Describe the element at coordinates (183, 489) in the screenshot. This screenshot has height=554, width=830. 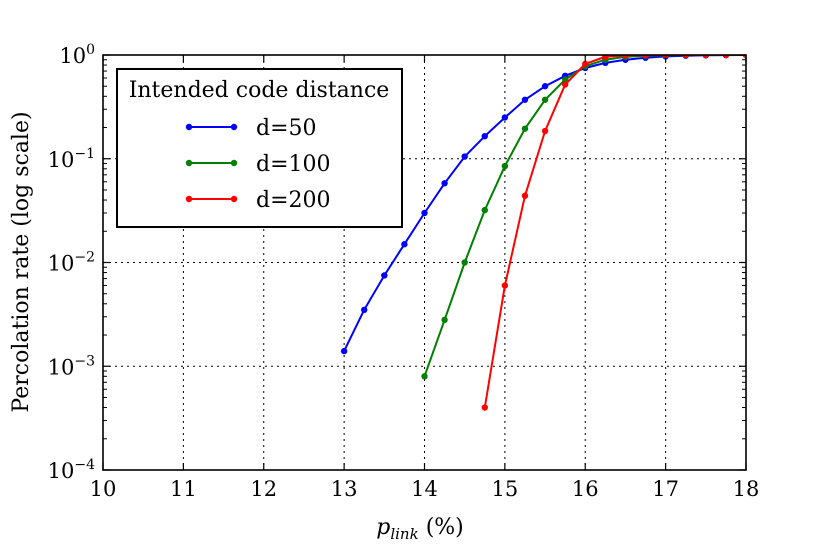
I see `x-tick-label: 11` at that location.